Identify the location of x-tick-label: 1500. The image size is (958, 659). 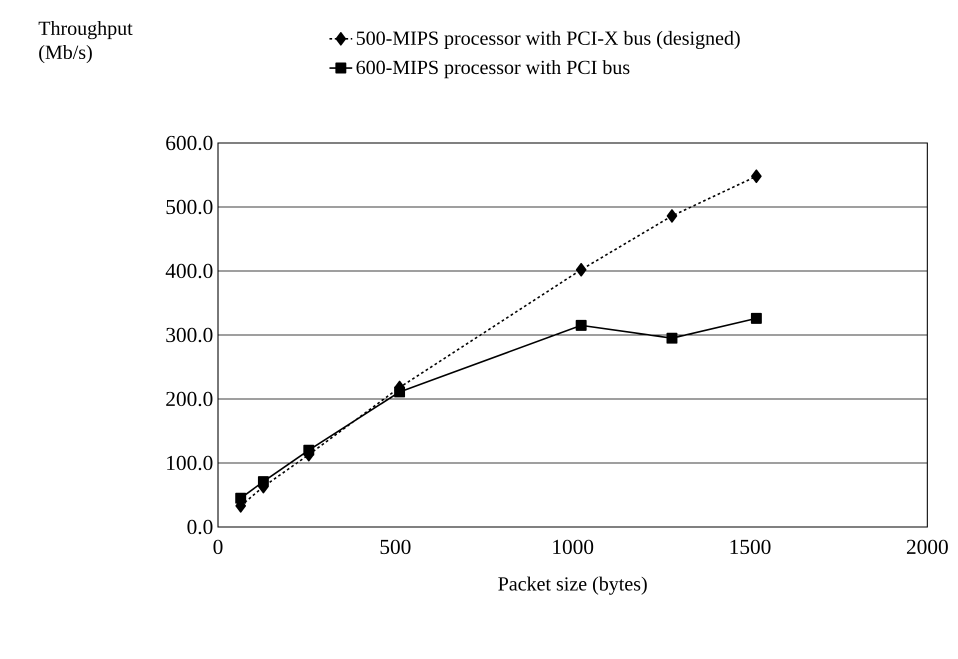
(750, 547).